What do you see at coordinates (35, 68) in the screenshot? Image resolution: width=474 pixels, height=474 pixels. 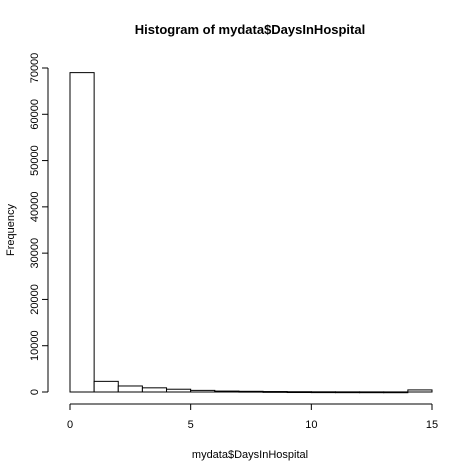 I see `y-tick-label: 70000` at bounding box center [35, 68].